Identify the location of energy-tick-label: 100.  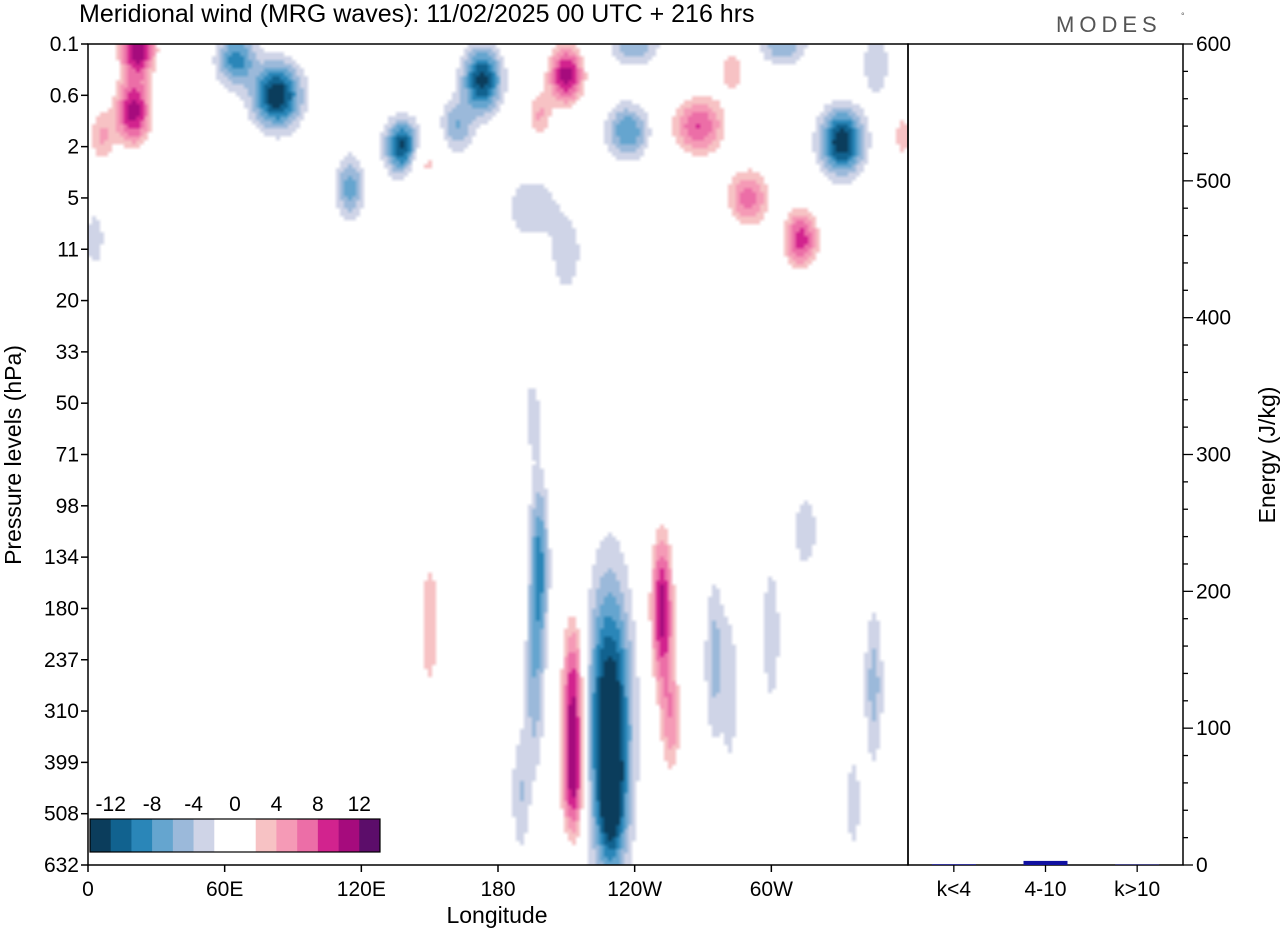
(1213, 728).